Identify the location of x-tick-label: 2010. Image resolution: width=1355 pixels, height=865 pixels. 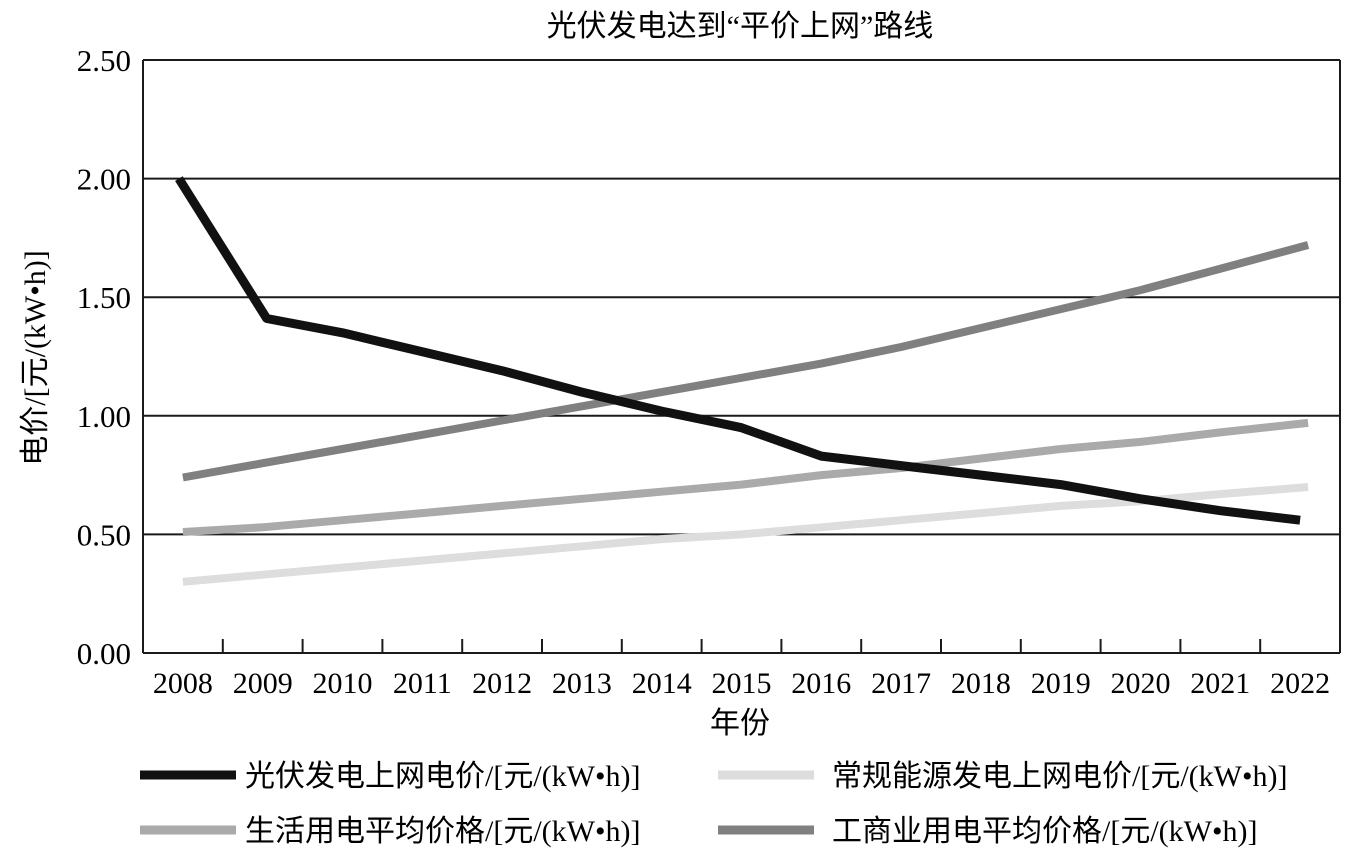
(343, 683).